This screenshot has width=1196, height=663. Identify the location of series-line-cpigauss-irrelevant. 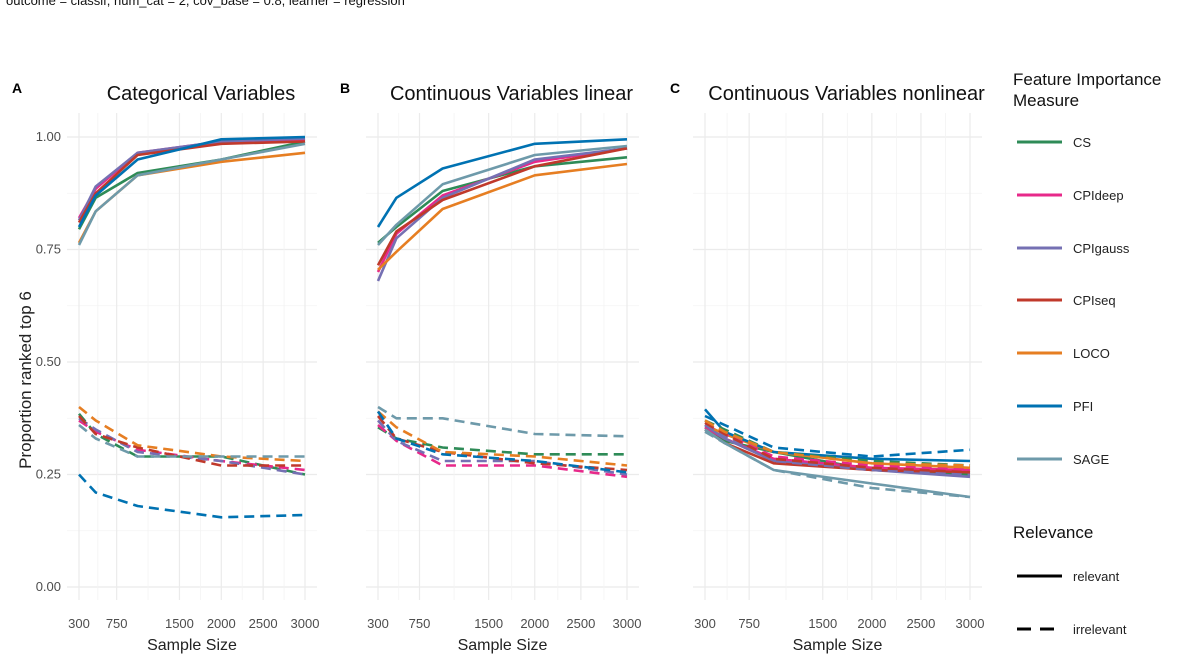
(837, 449).